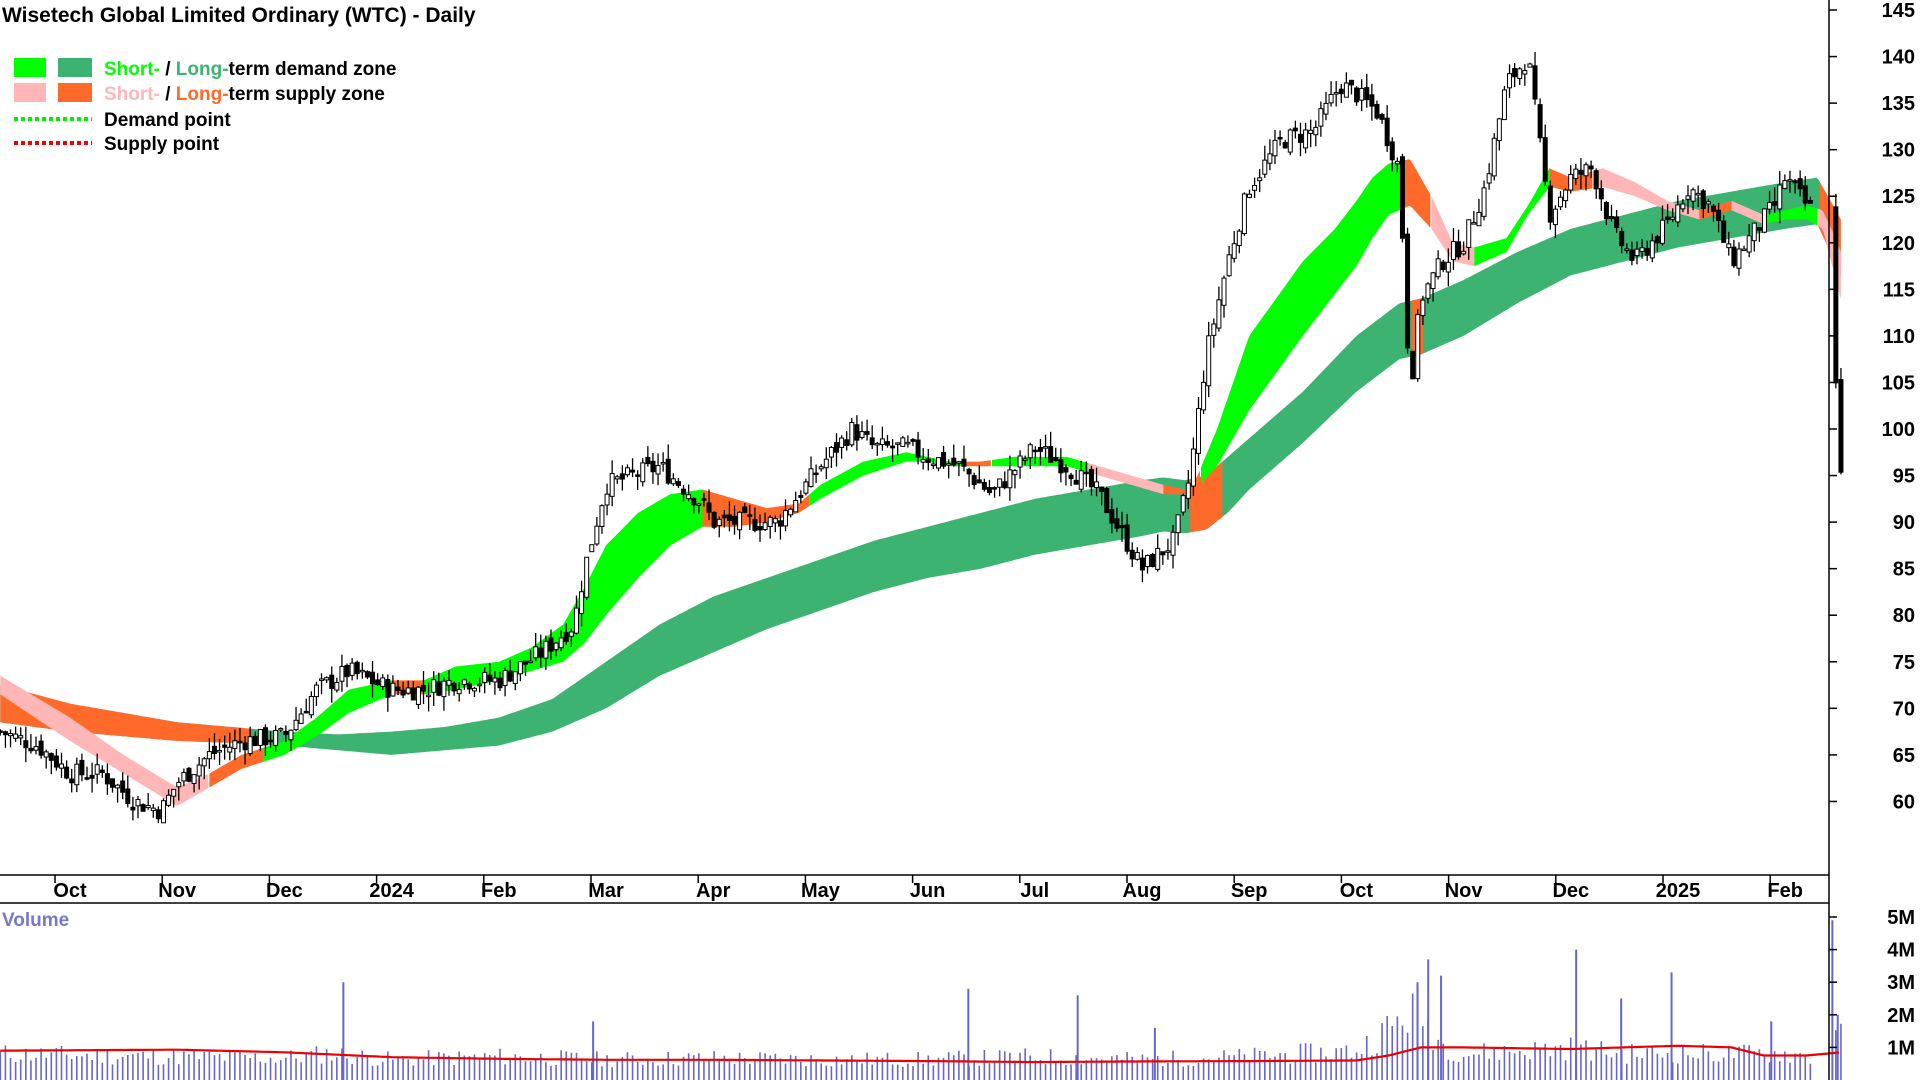  I want to click on legend-supply-point: Supply point, so click(162, 144).